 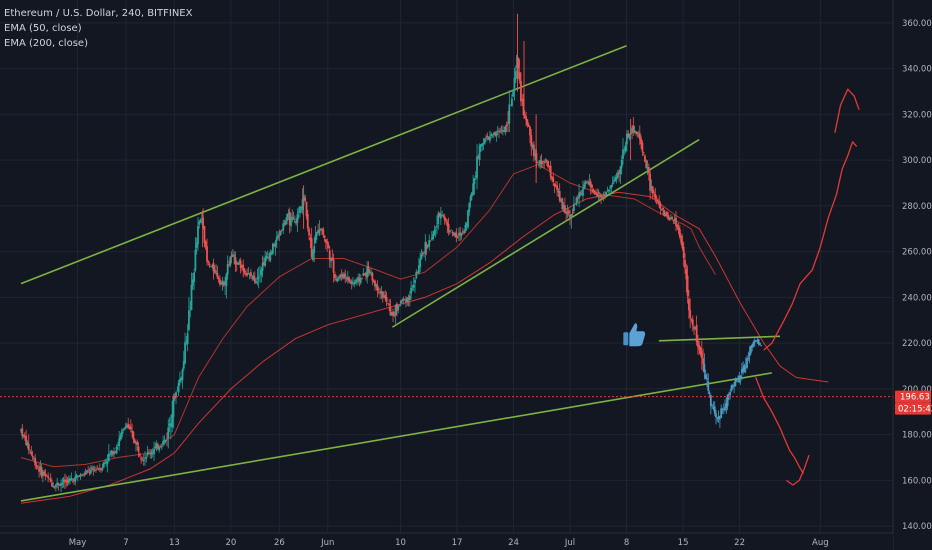 I want to click on ema-200-legend: EMA (200, close), so click(x=46, y=43).